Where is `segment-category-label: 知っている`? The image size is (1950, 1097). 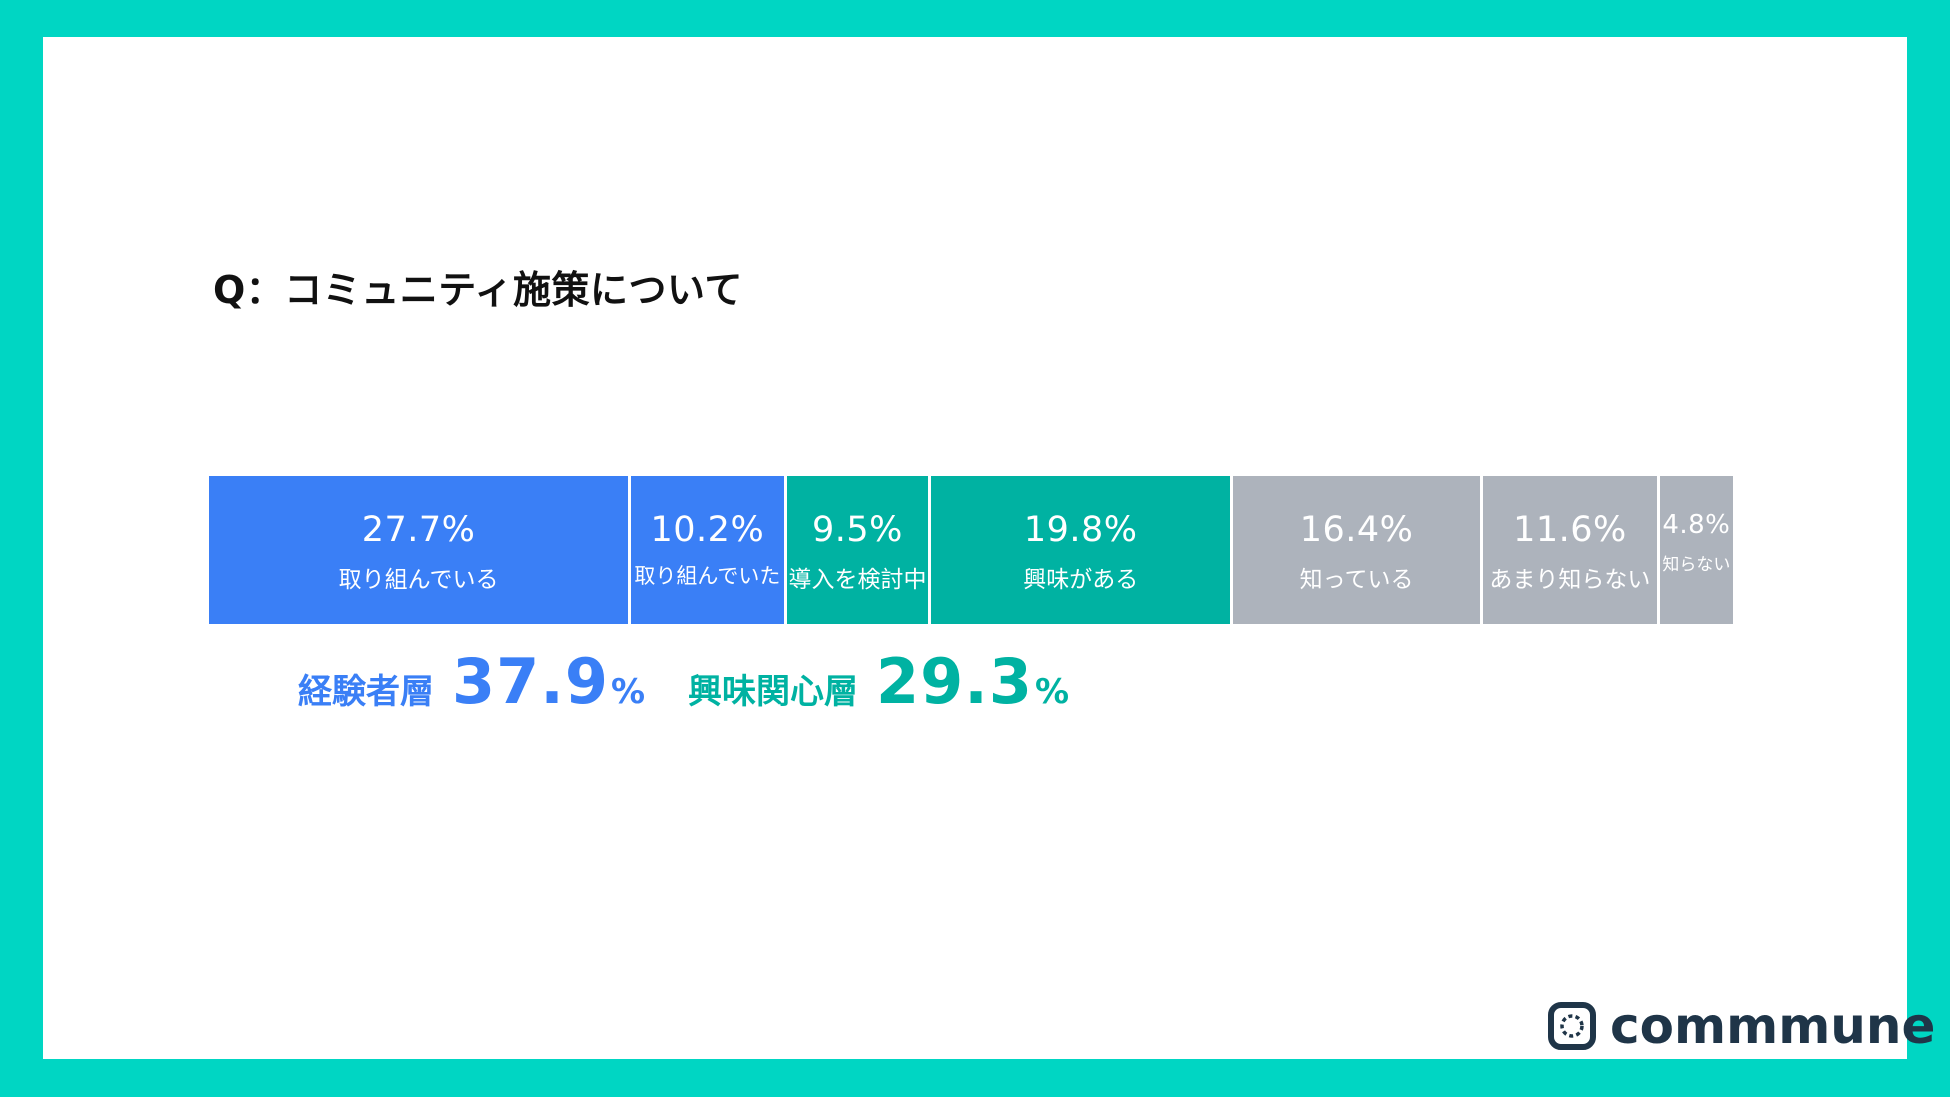
segment-category-label: 知っている is located at coordinates (1356, 580).